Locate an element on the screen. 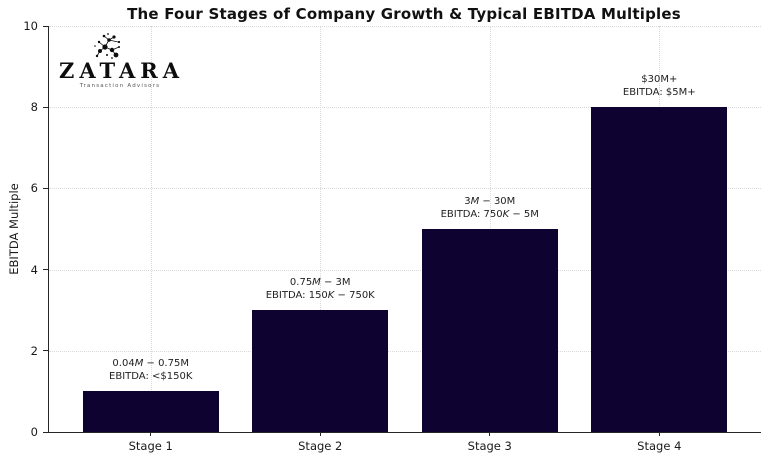 This screenshot has height=456, width=768. zatara-logo-mark is located at coordinates (107, 46).